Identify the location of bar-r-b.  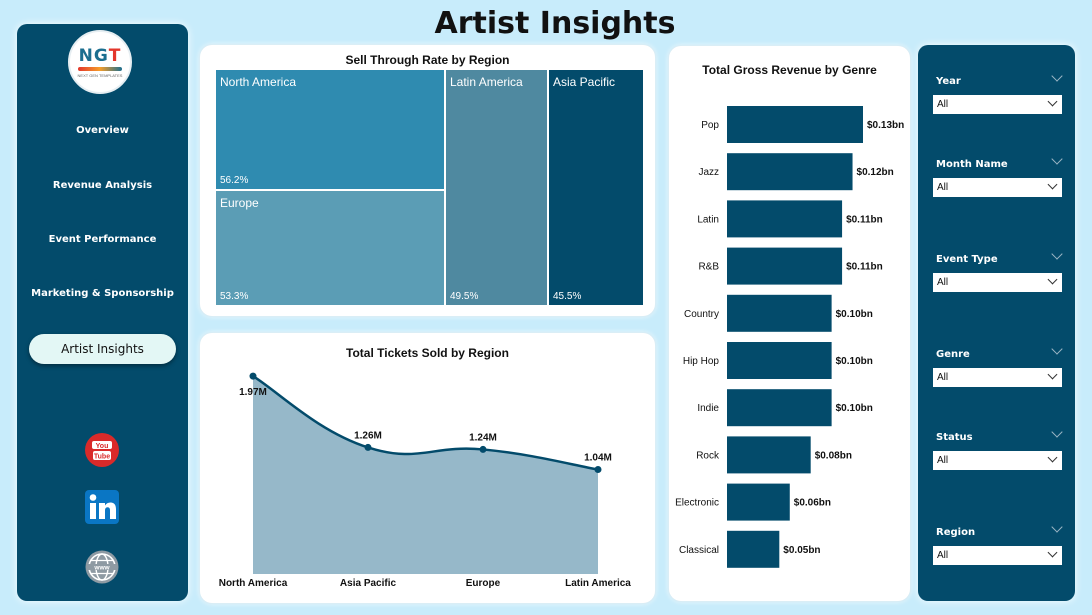
(785, 266).